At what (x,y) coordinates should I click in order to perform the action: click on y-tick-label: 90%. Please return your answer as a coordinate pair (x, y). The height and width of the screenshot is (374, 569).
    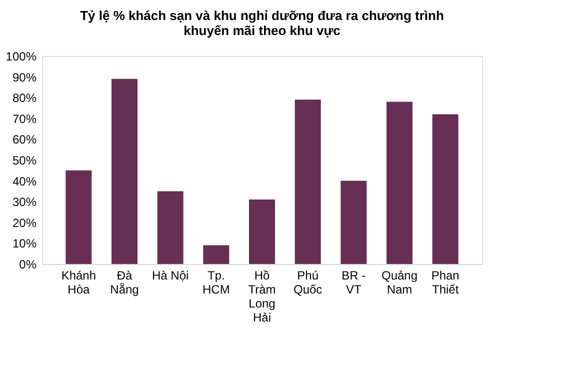
    Looking at the image, I should click on (24, 77).